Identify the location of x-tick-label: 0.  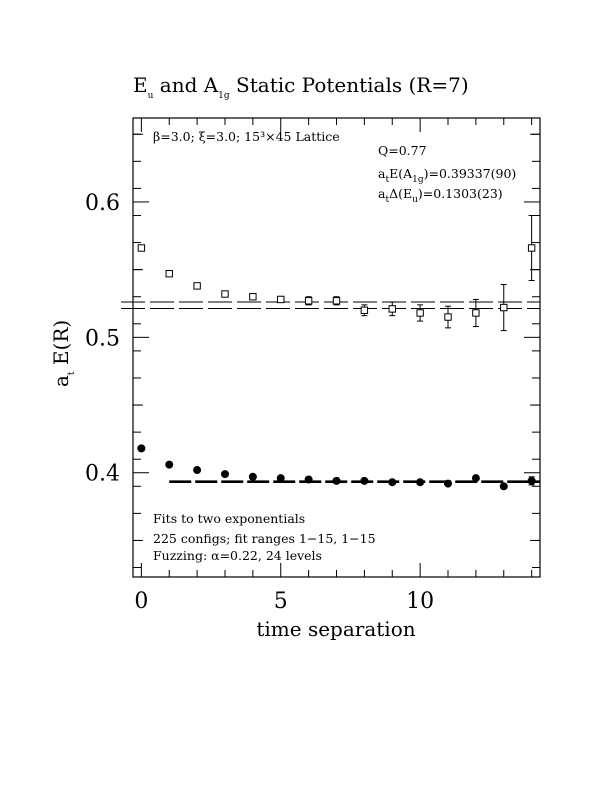
(141, 601).